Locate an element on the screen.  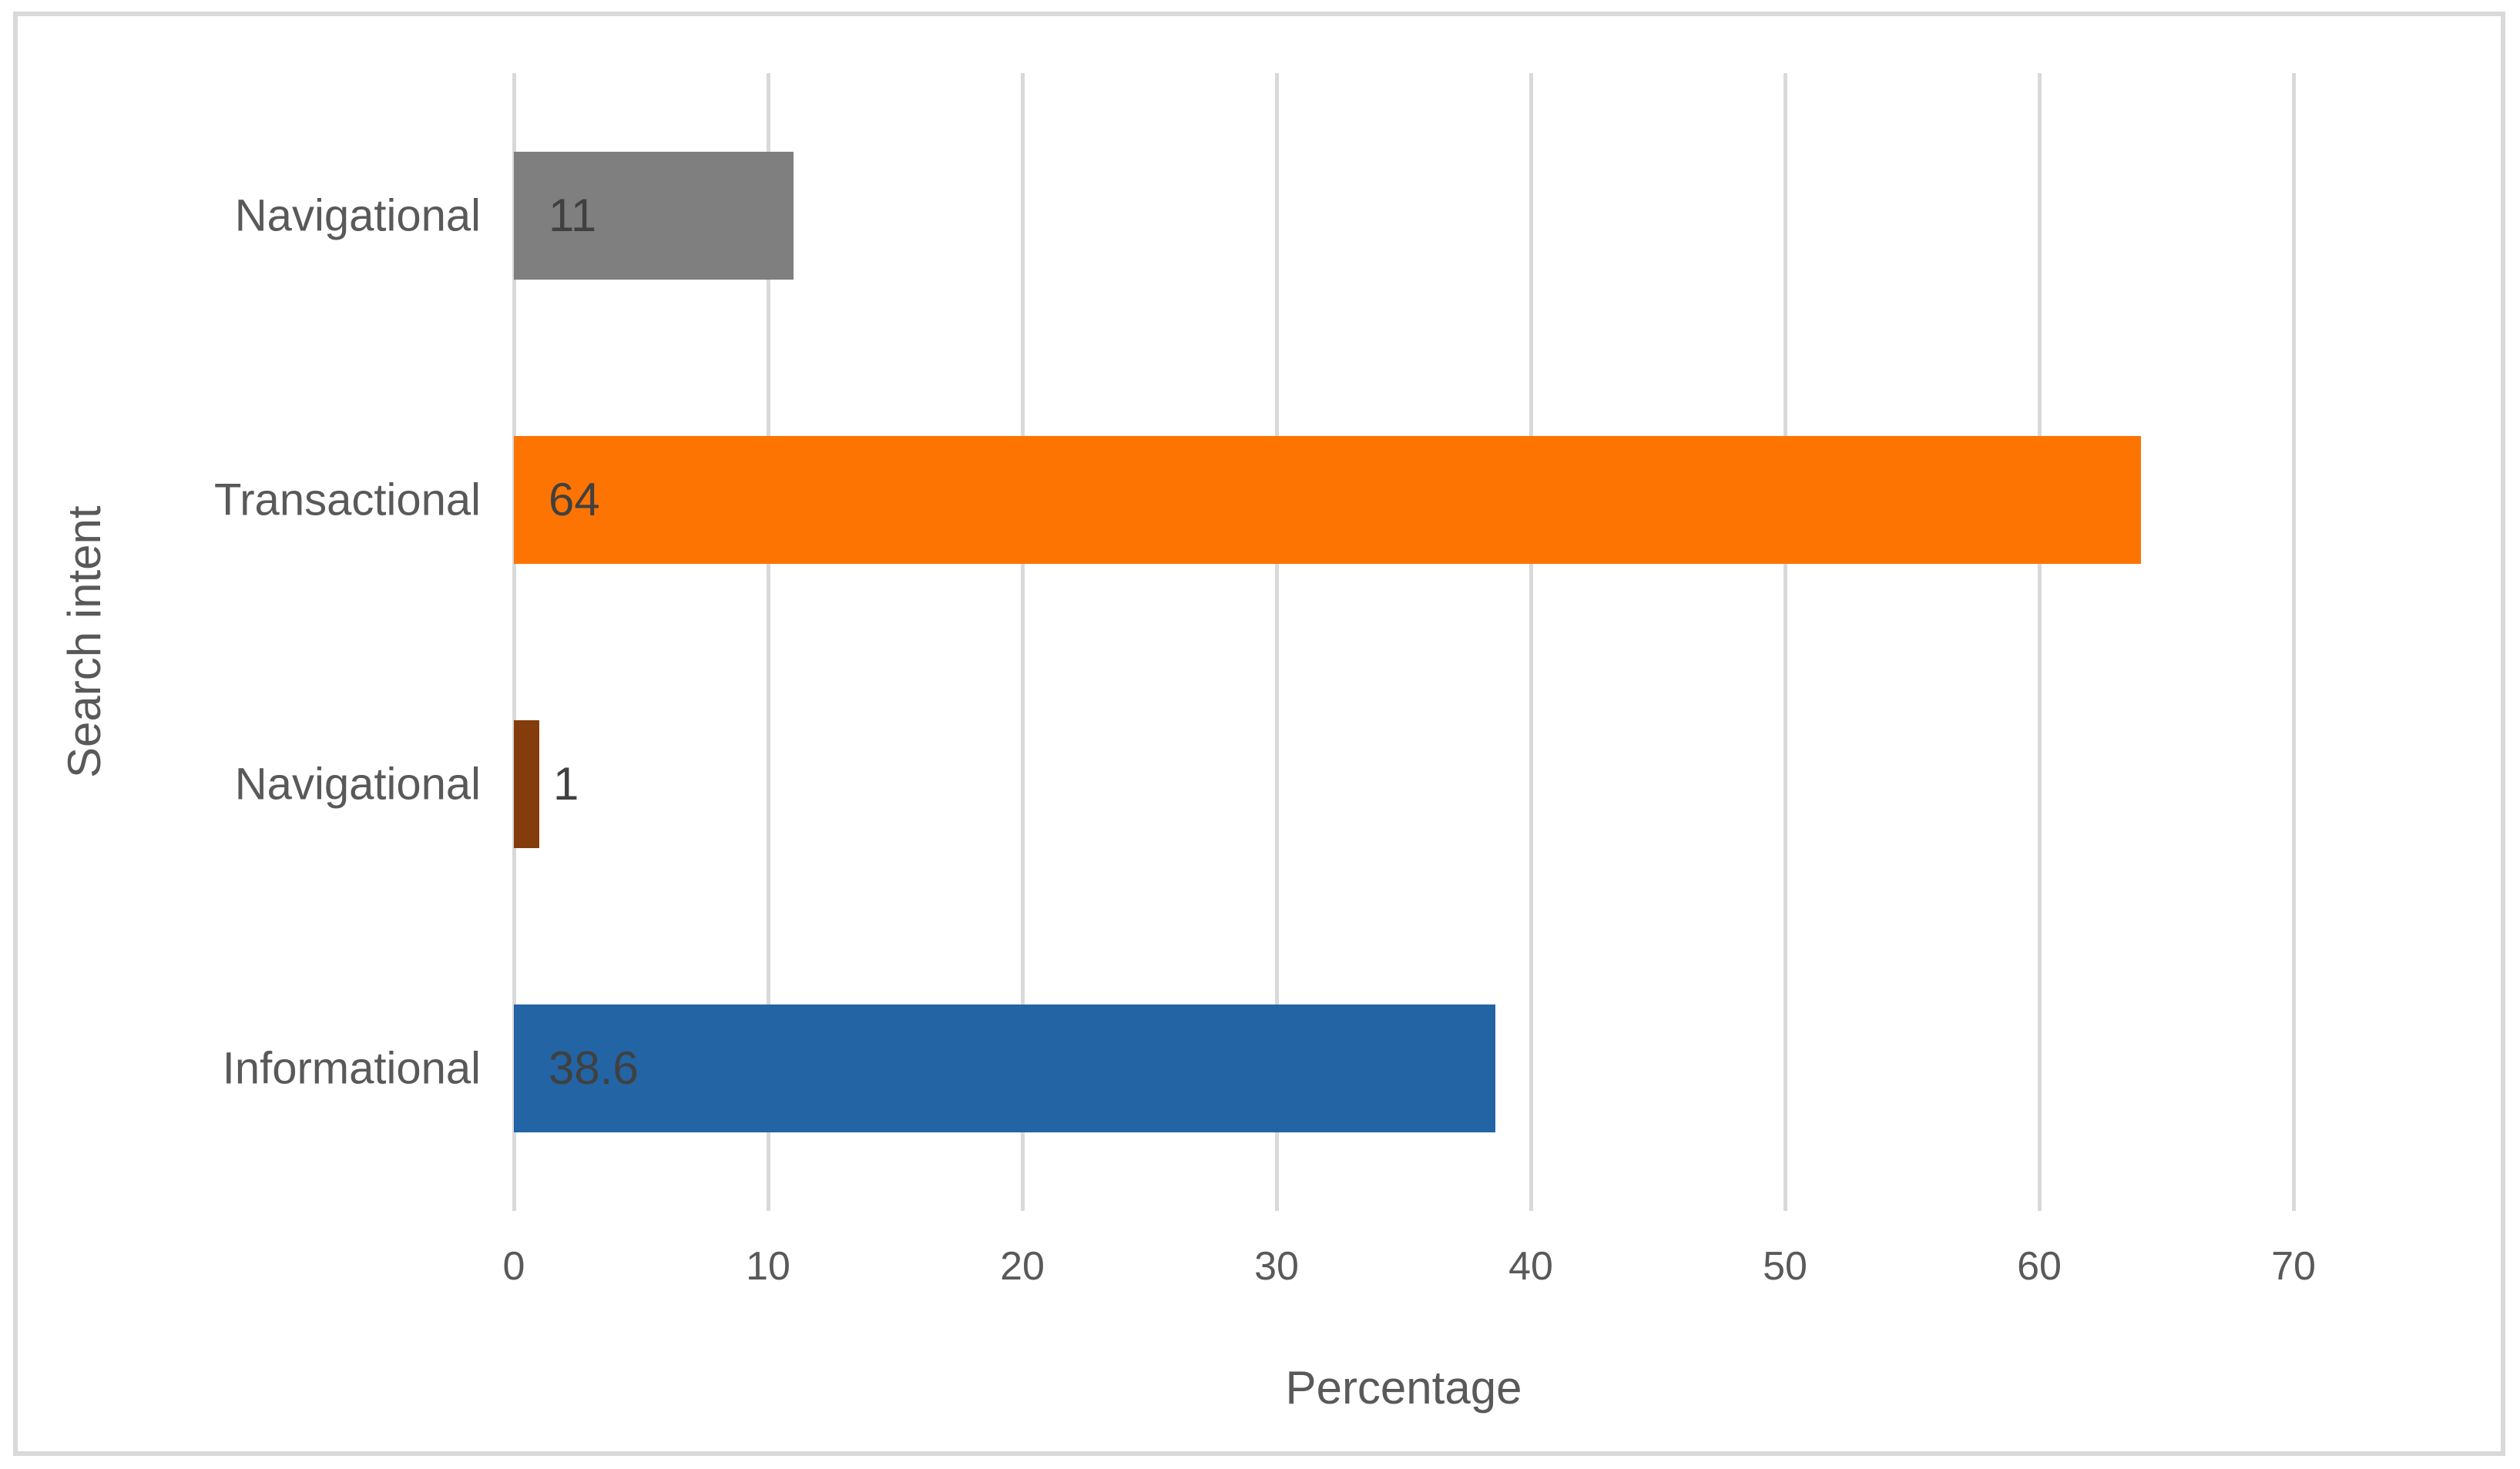
x-tick-label: 30 is located at coordinates (1276, 1267).